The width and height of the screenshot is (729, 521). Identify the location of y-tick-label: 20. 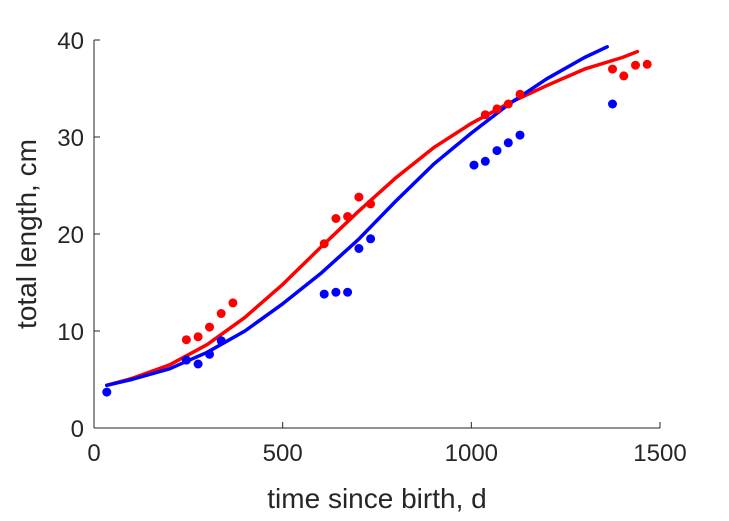
(70, 235).